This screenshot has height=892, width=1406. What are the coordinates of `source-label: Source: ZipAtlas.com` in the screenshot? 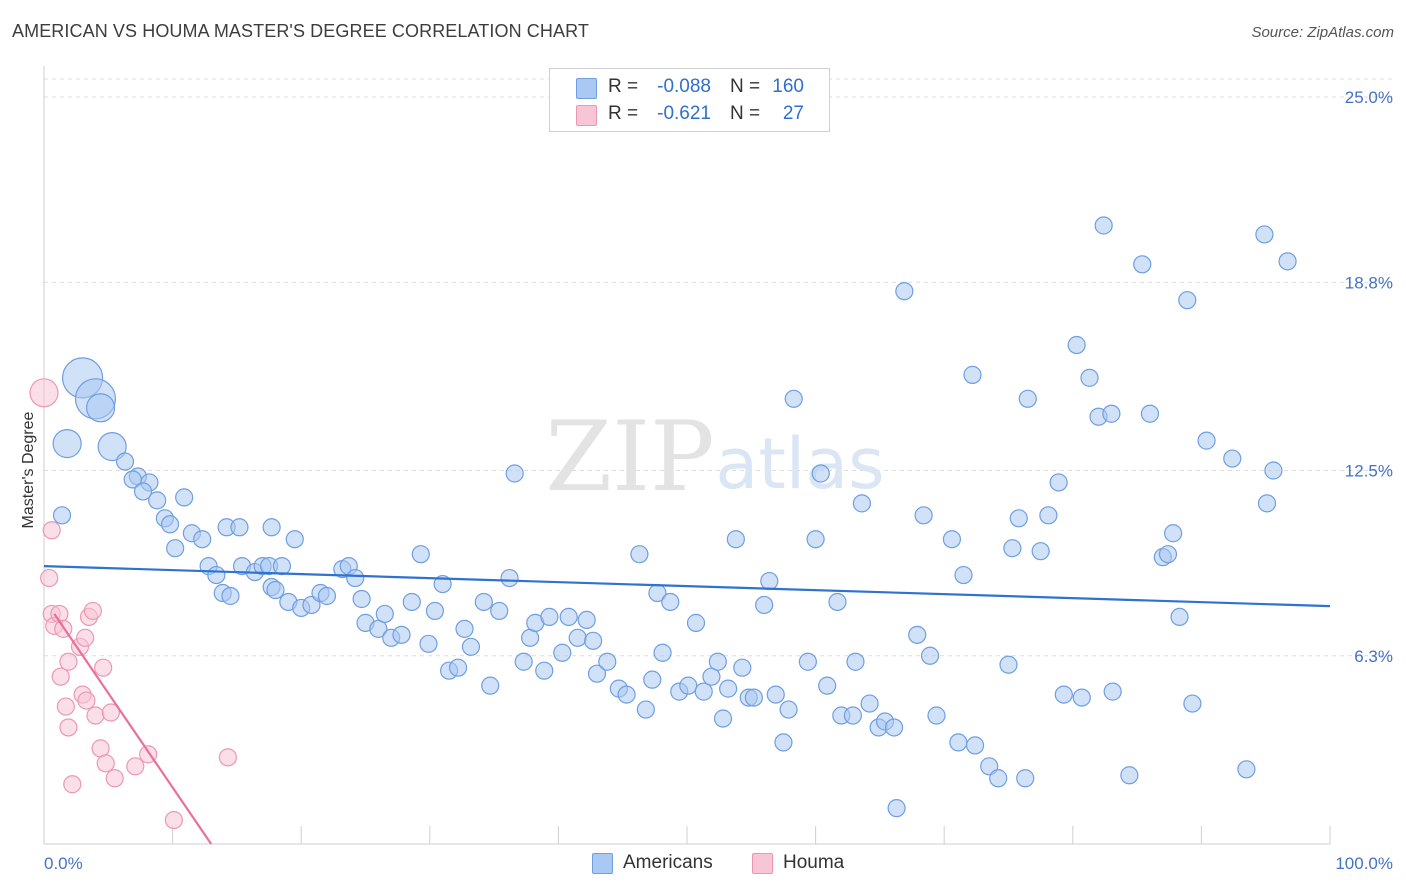 It's located at (1322, 32).